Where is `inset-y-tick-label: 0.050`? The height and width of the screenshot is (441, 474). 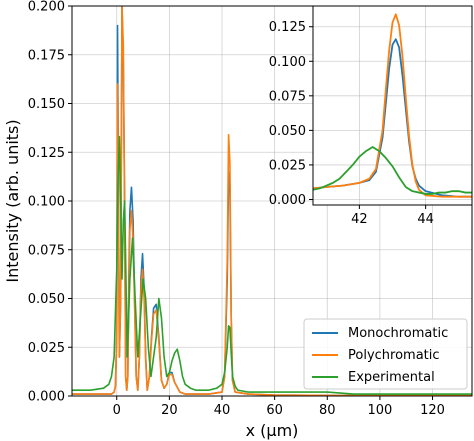 inset-y-tick-label: 0.050 is located at coordinates (287, 131).